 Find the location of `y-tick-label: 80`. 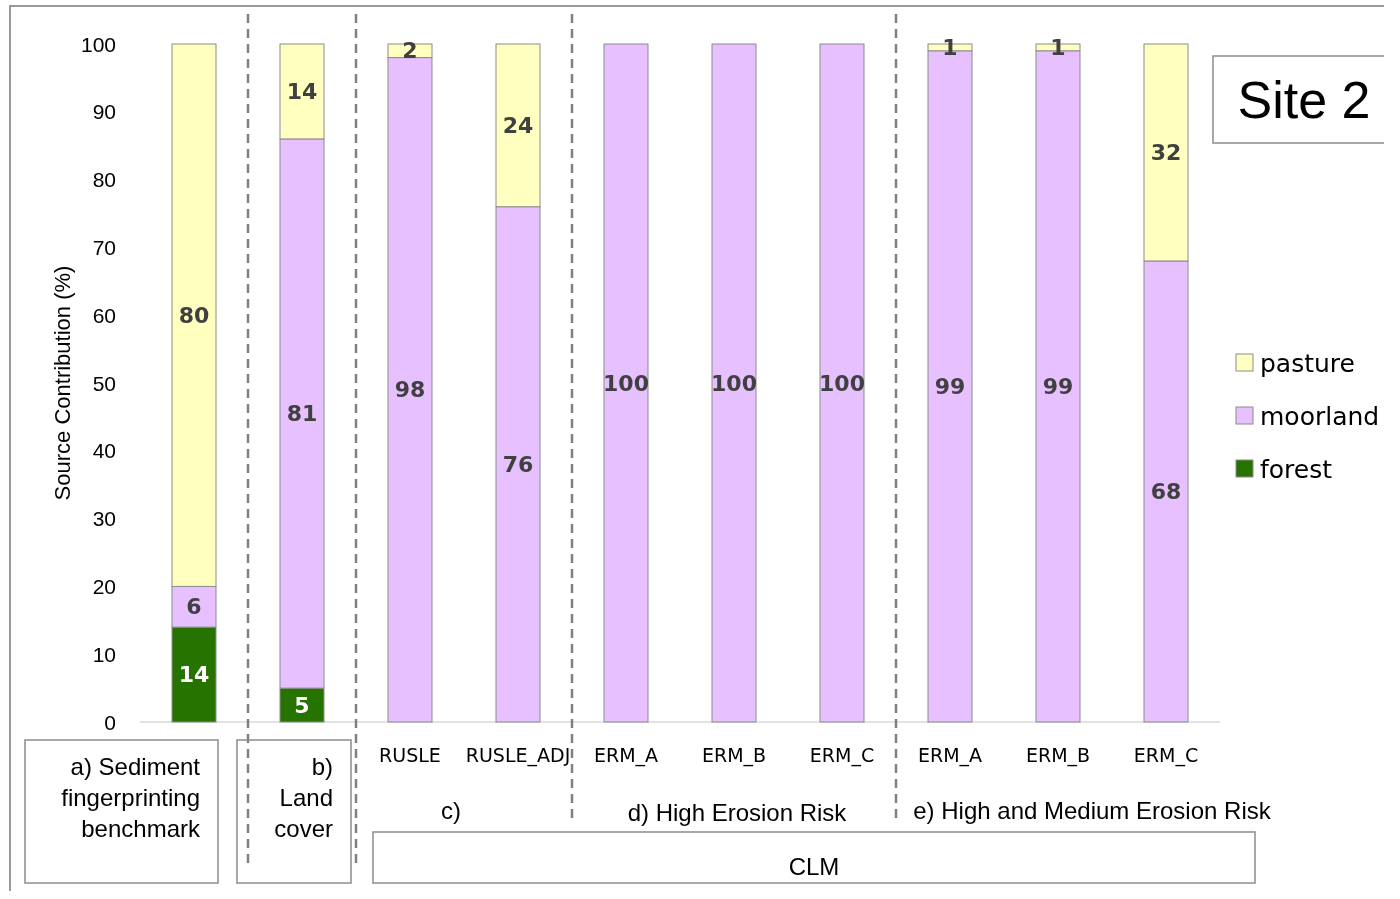

y-tick-label: 80 is located at coordinates (104, 180).